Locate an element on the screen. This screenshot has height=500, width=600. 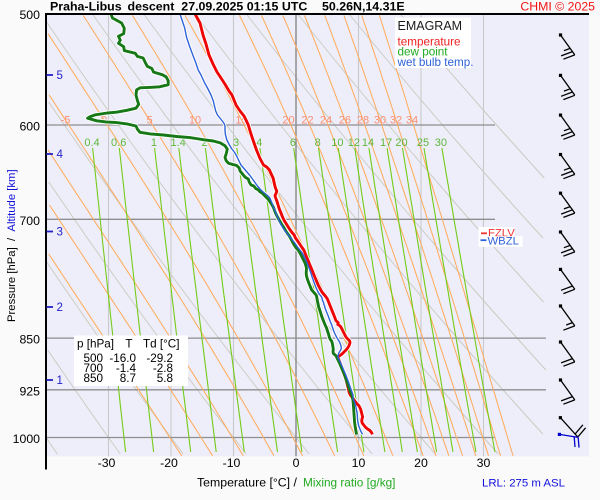
svg-text: 925 is located at coordinates (29, 391).